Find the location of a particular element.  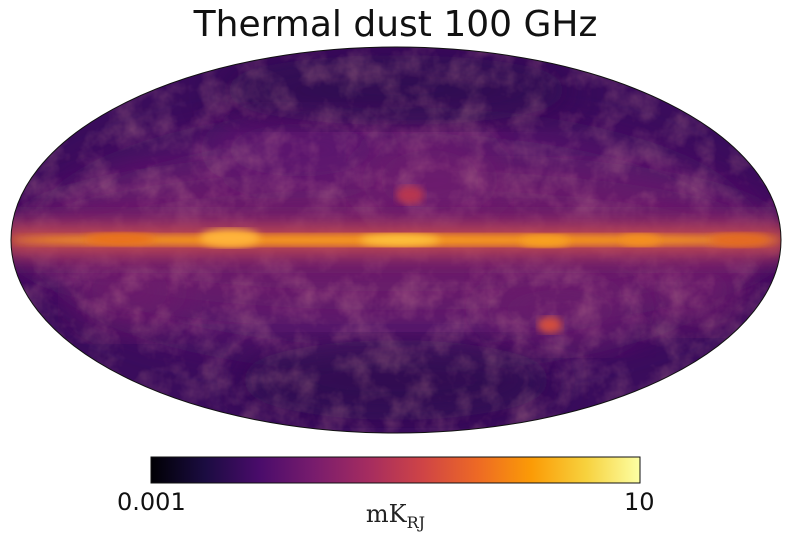

colorbar-unit-sub: RJ is located at coordinates (416, 522).